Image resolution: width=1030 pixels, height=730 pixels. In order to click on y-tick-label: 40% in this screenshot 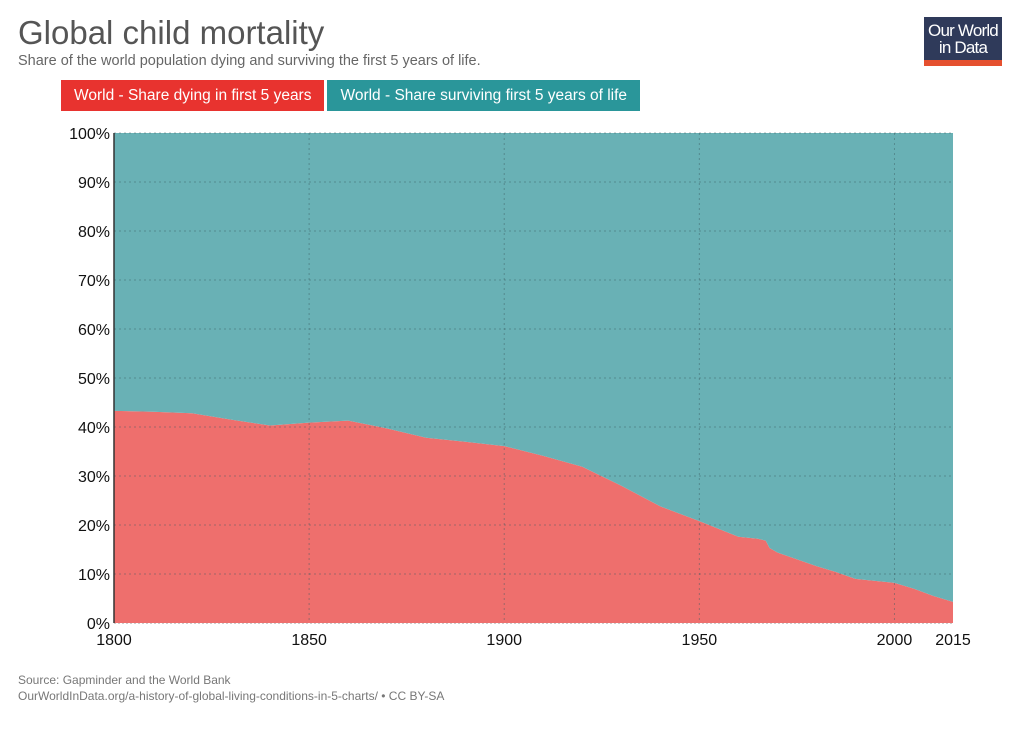, I will do `click(94, 428)`.